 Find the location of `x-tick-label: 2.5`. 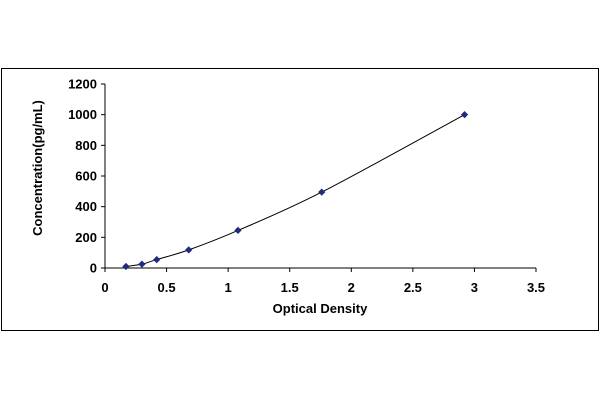

x-tick-label: 2.5 is located at coordinates (413, 287).